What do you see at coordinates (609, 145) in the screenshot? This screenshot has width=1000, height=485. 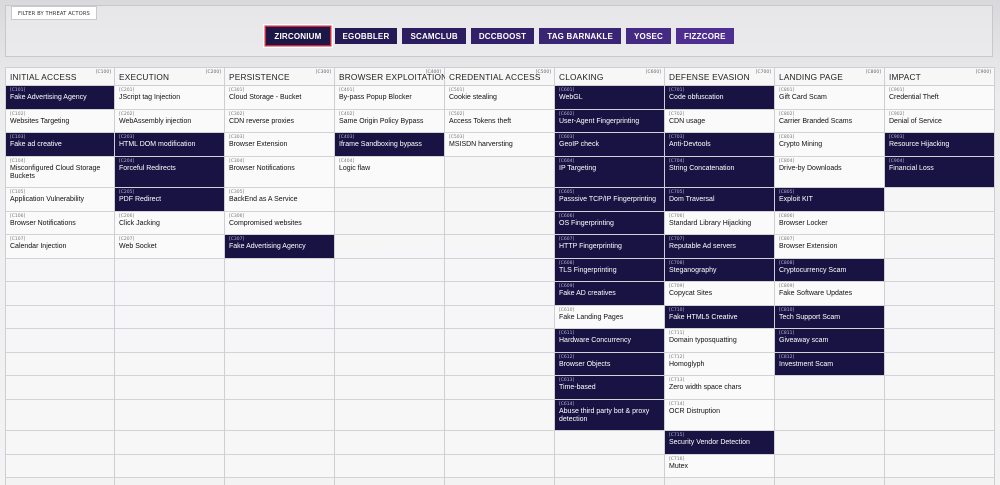 I see `technique-cell: [C603] GeoIP check` at bounding box center [609, 145].